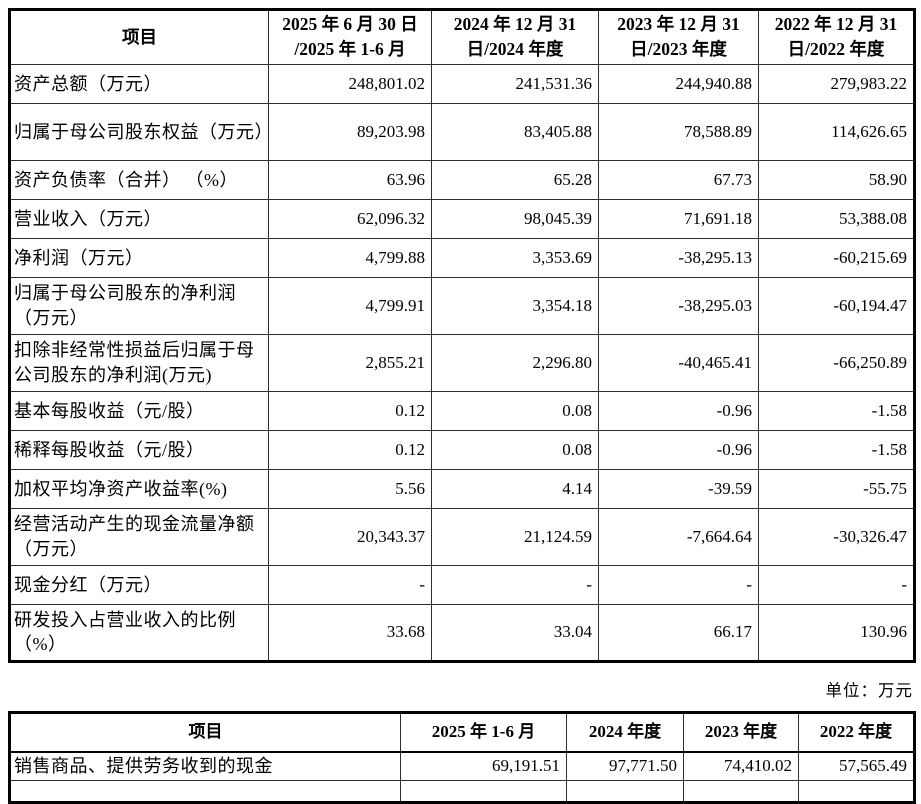 Image resolution: width=921 pixels, height=804 pixels. I want to click on header-period-2023: 2023 年 12 月 31 日/2023 年度, so click(678, 37).